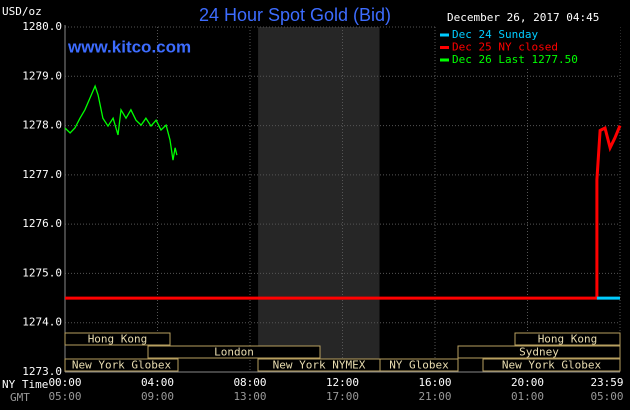 The width and height of the screenshot is (630, 410). Describe the element at coordinates (523, 17) in the screenshot. I see `timestamp: December 26, 2017 04:45` at that location.